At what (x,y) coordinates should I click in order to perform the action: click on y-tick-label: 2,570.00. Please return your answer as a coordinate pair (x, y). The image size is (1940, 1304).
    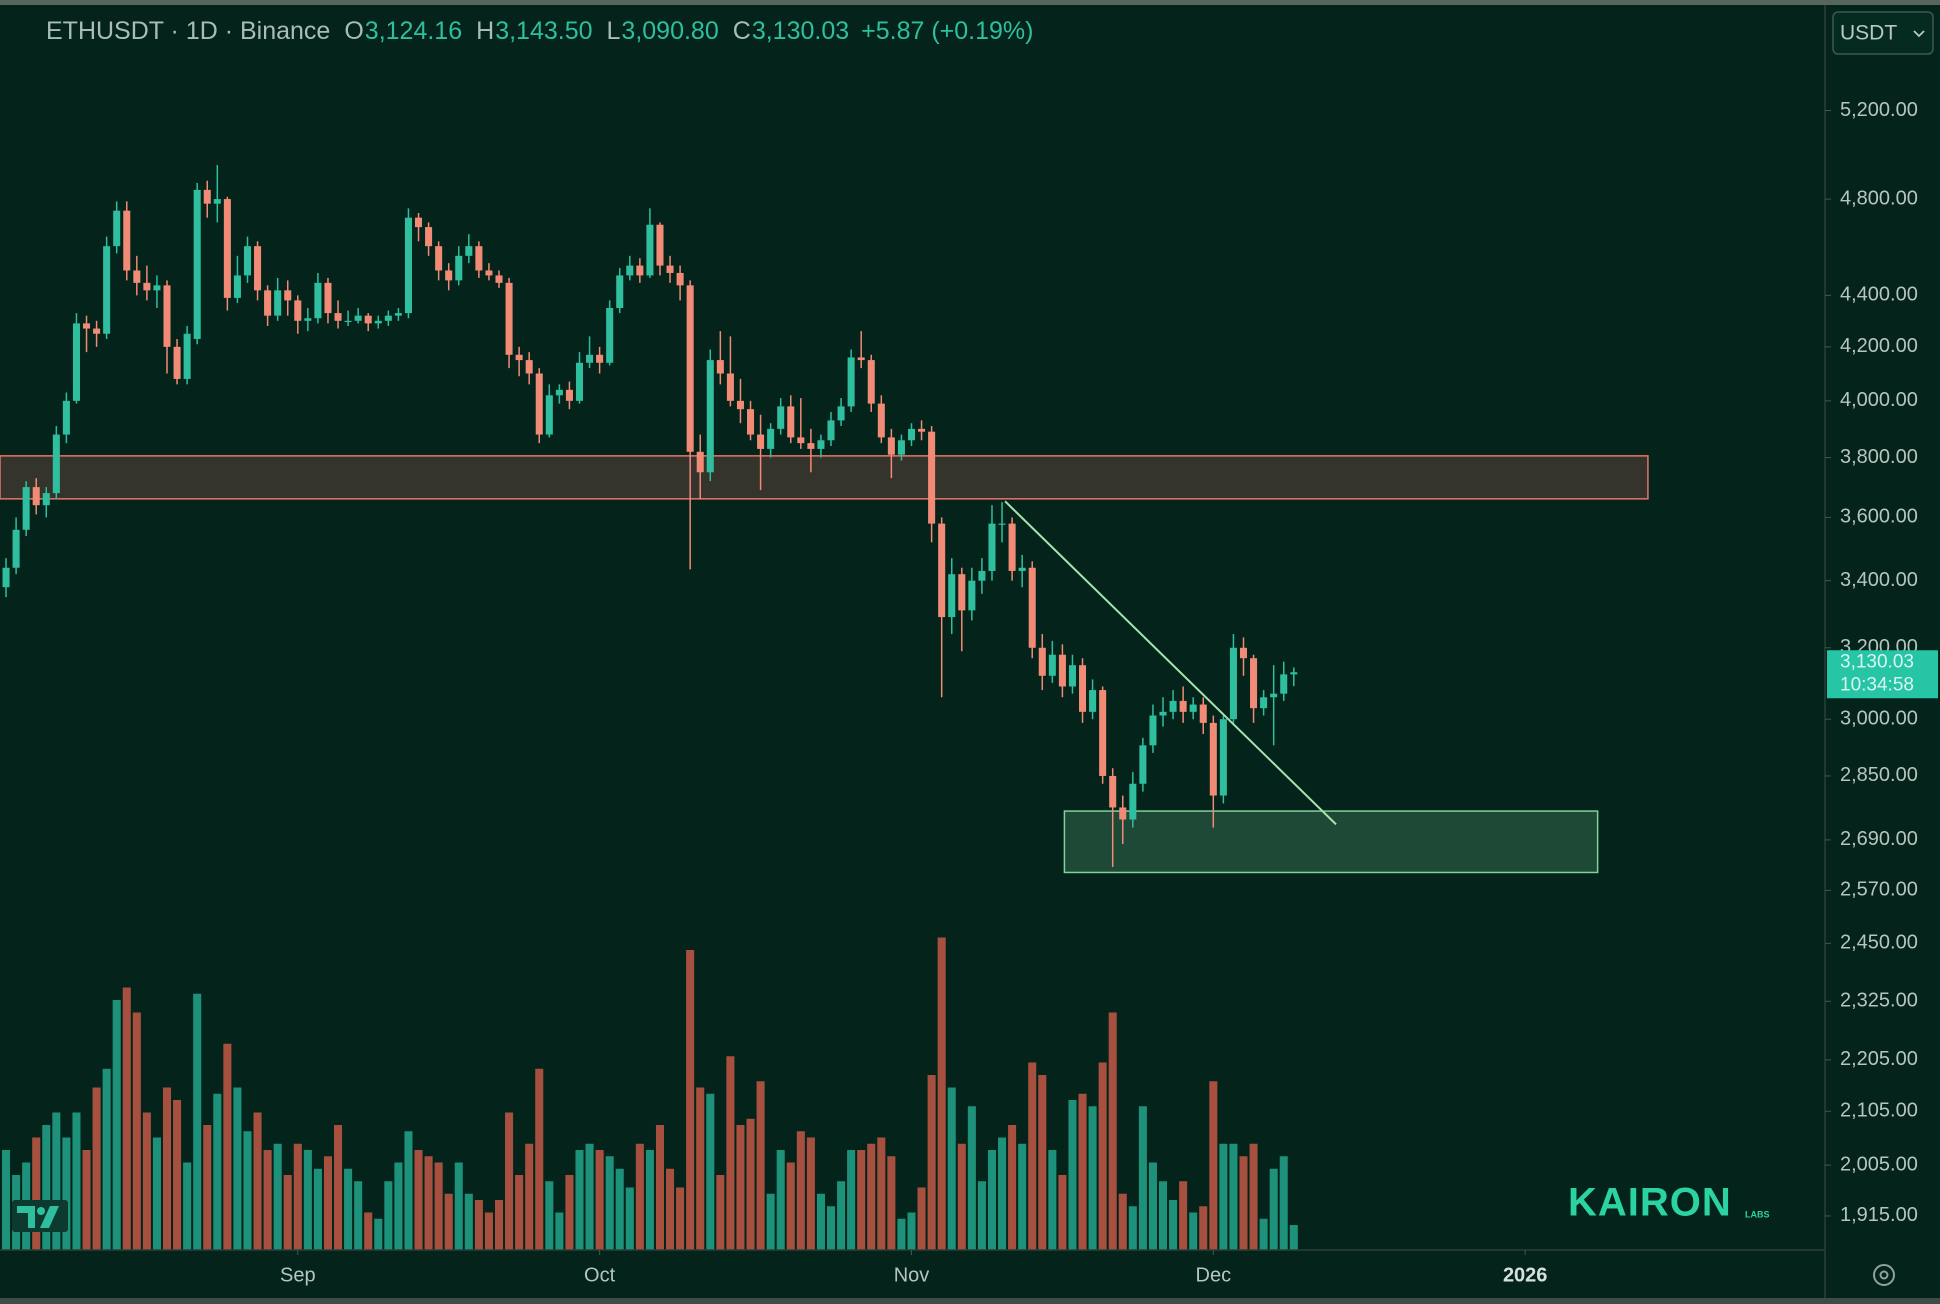
    Looking at the image, I should click on (1879, 890).